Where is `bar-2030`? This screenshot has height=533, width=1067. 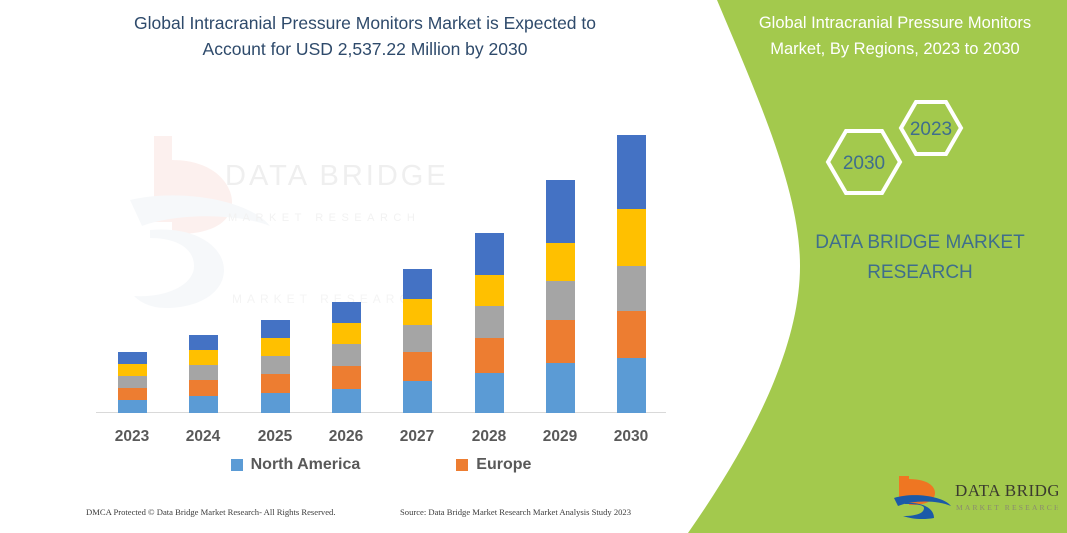 bar-2030 is located at coordinates (631, 274).